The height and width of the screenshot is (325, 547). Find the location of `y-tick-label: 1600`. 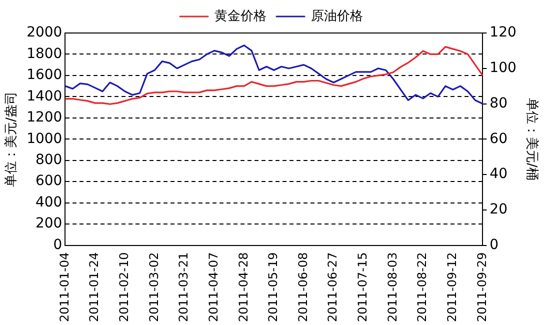

y-tick-label: 1600 is located at coordinates (44, 75).